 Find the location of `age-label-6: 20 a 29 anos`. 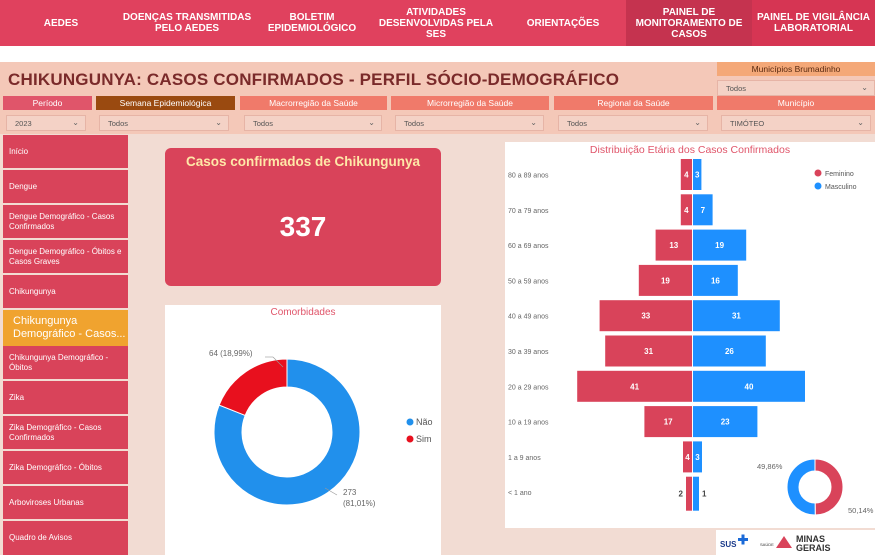

age-label-6: 20 a 29 anos is located at coordinates (528, 387).